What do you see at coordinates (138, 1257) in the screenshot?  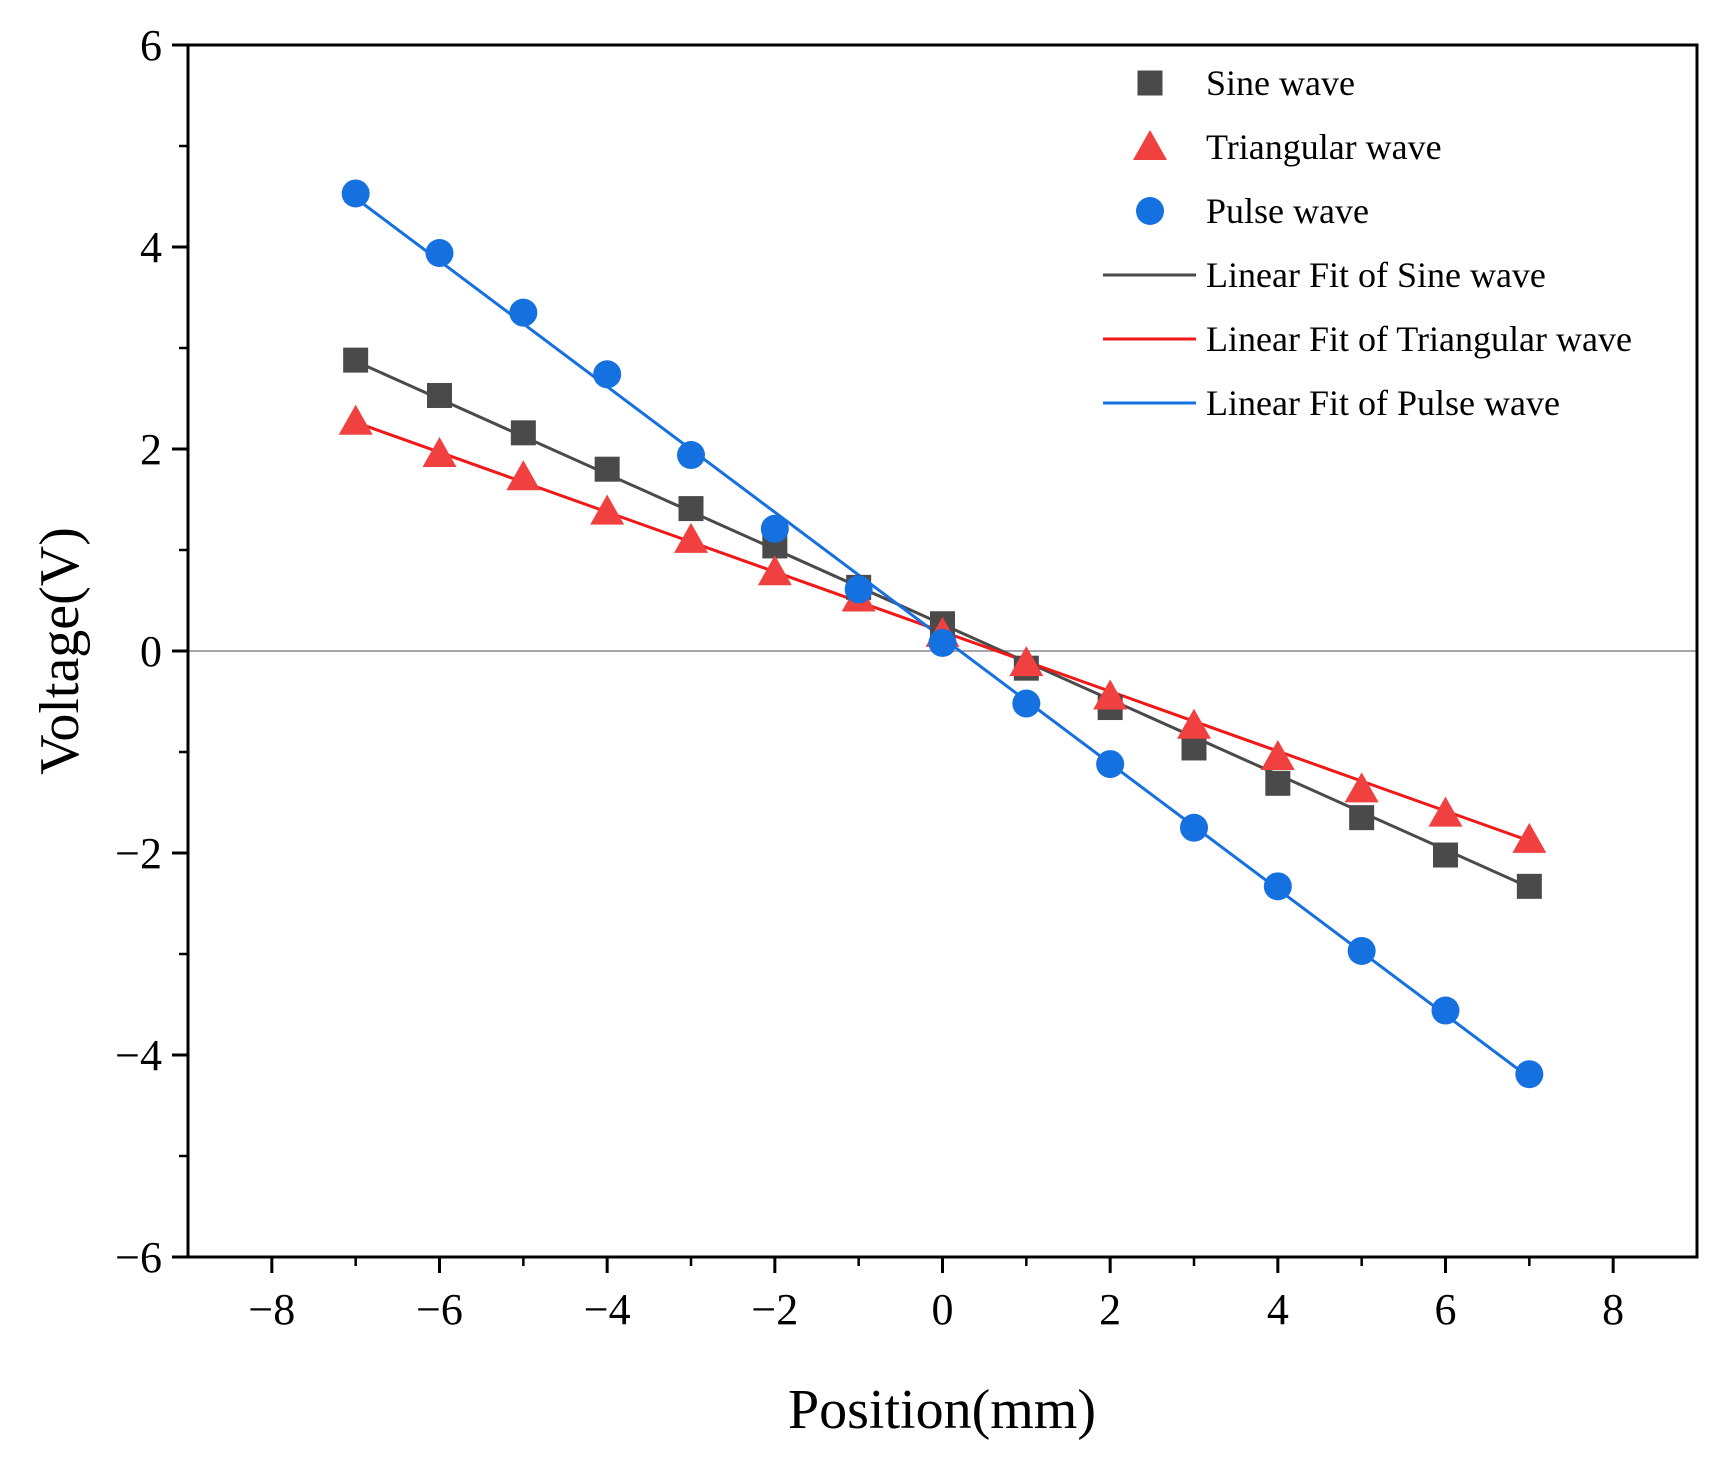 I see `y-tick-label: −6` at bounding box center [138, 1257].